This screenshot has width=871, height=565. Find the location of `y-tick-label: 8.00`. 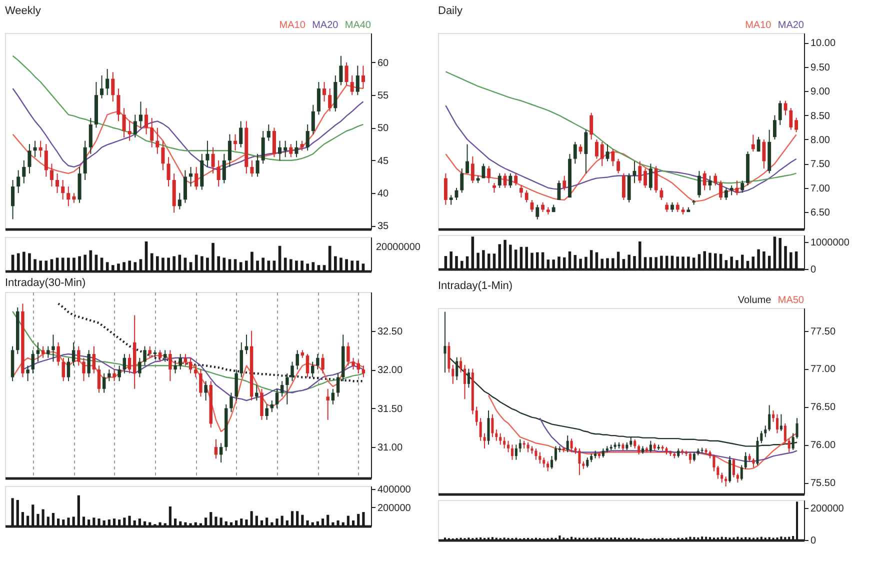

y-tick-label: 8.00 is located at coordinates (820, 140).